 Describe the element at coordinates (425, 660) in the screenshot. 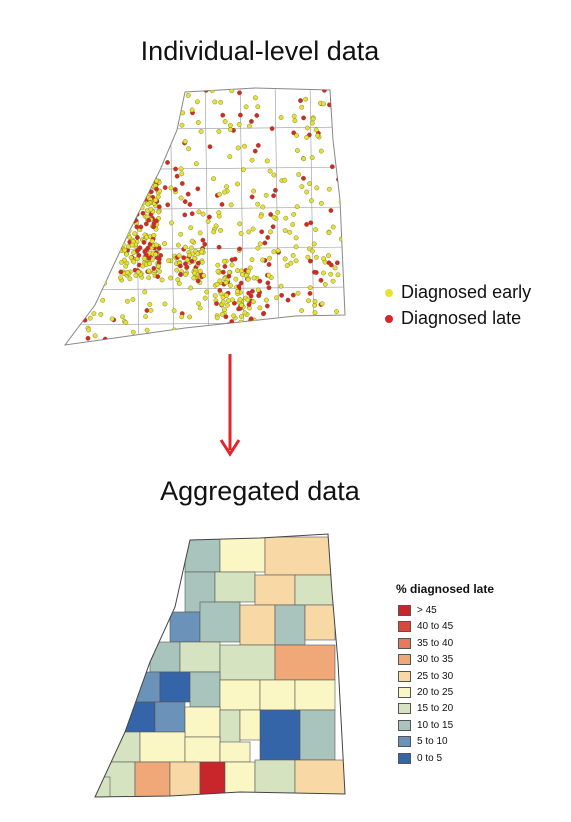

I see `legend-class-row: 30 to 35` at that location.